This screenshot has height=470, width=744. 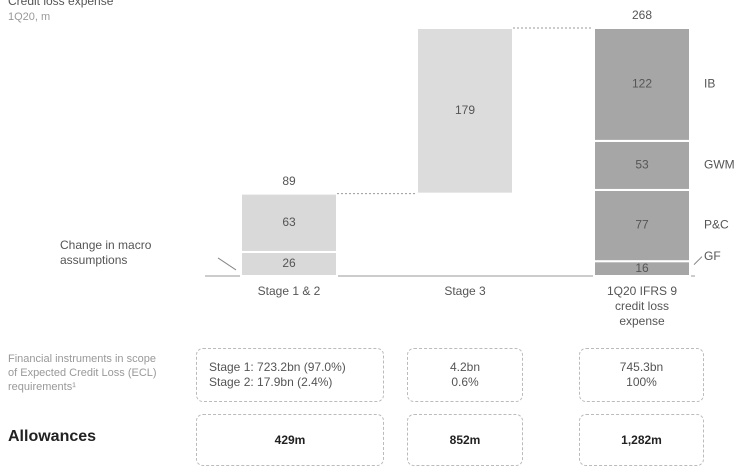 I want to click on cell-line: Stage 2: 17.9bn (2.4%), so click(x=271, y=382).